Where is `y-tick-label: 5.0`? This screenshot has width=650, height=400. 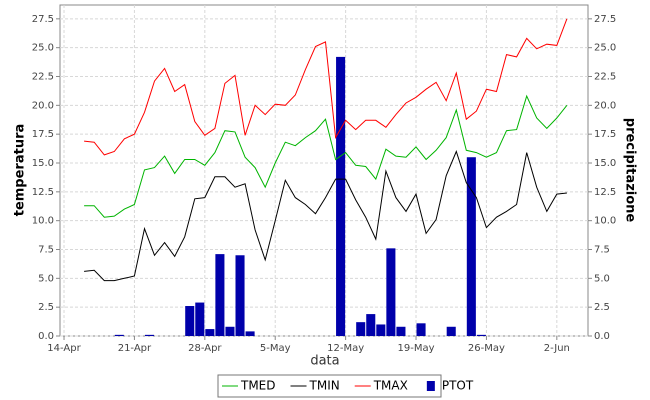 y-tick-label: 5.0 is located at coordinates (46, 278).